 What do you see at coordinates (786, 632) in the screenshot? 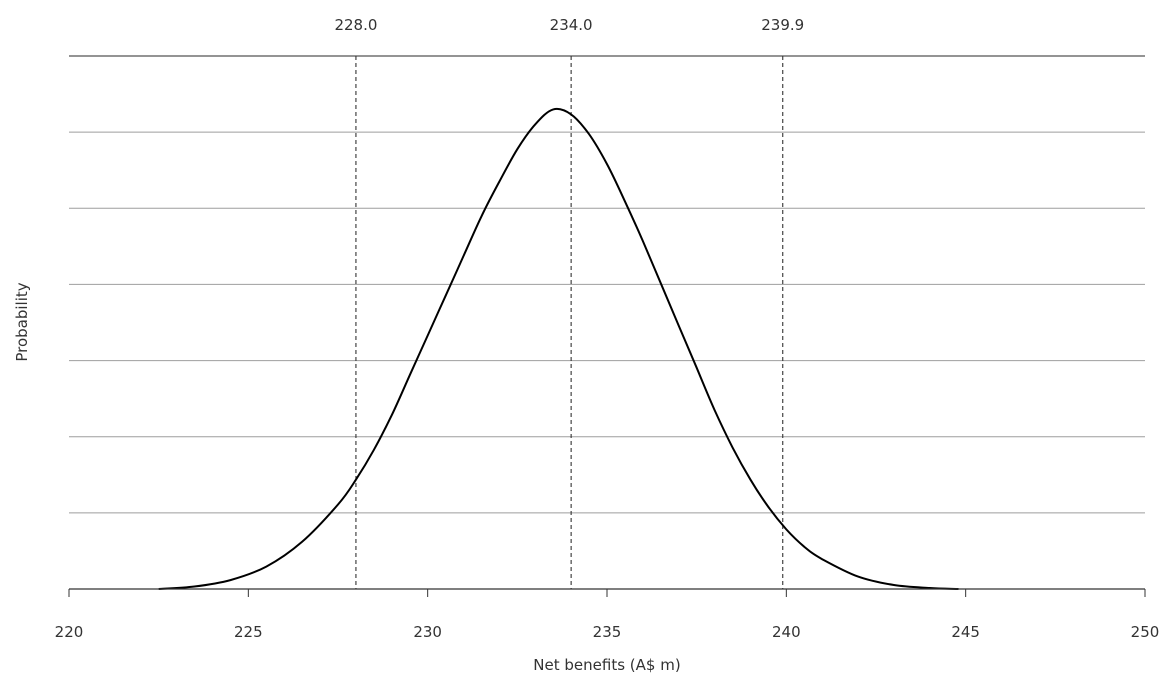
I see `x-tick-label: 240` at bounding box center [786, 632].